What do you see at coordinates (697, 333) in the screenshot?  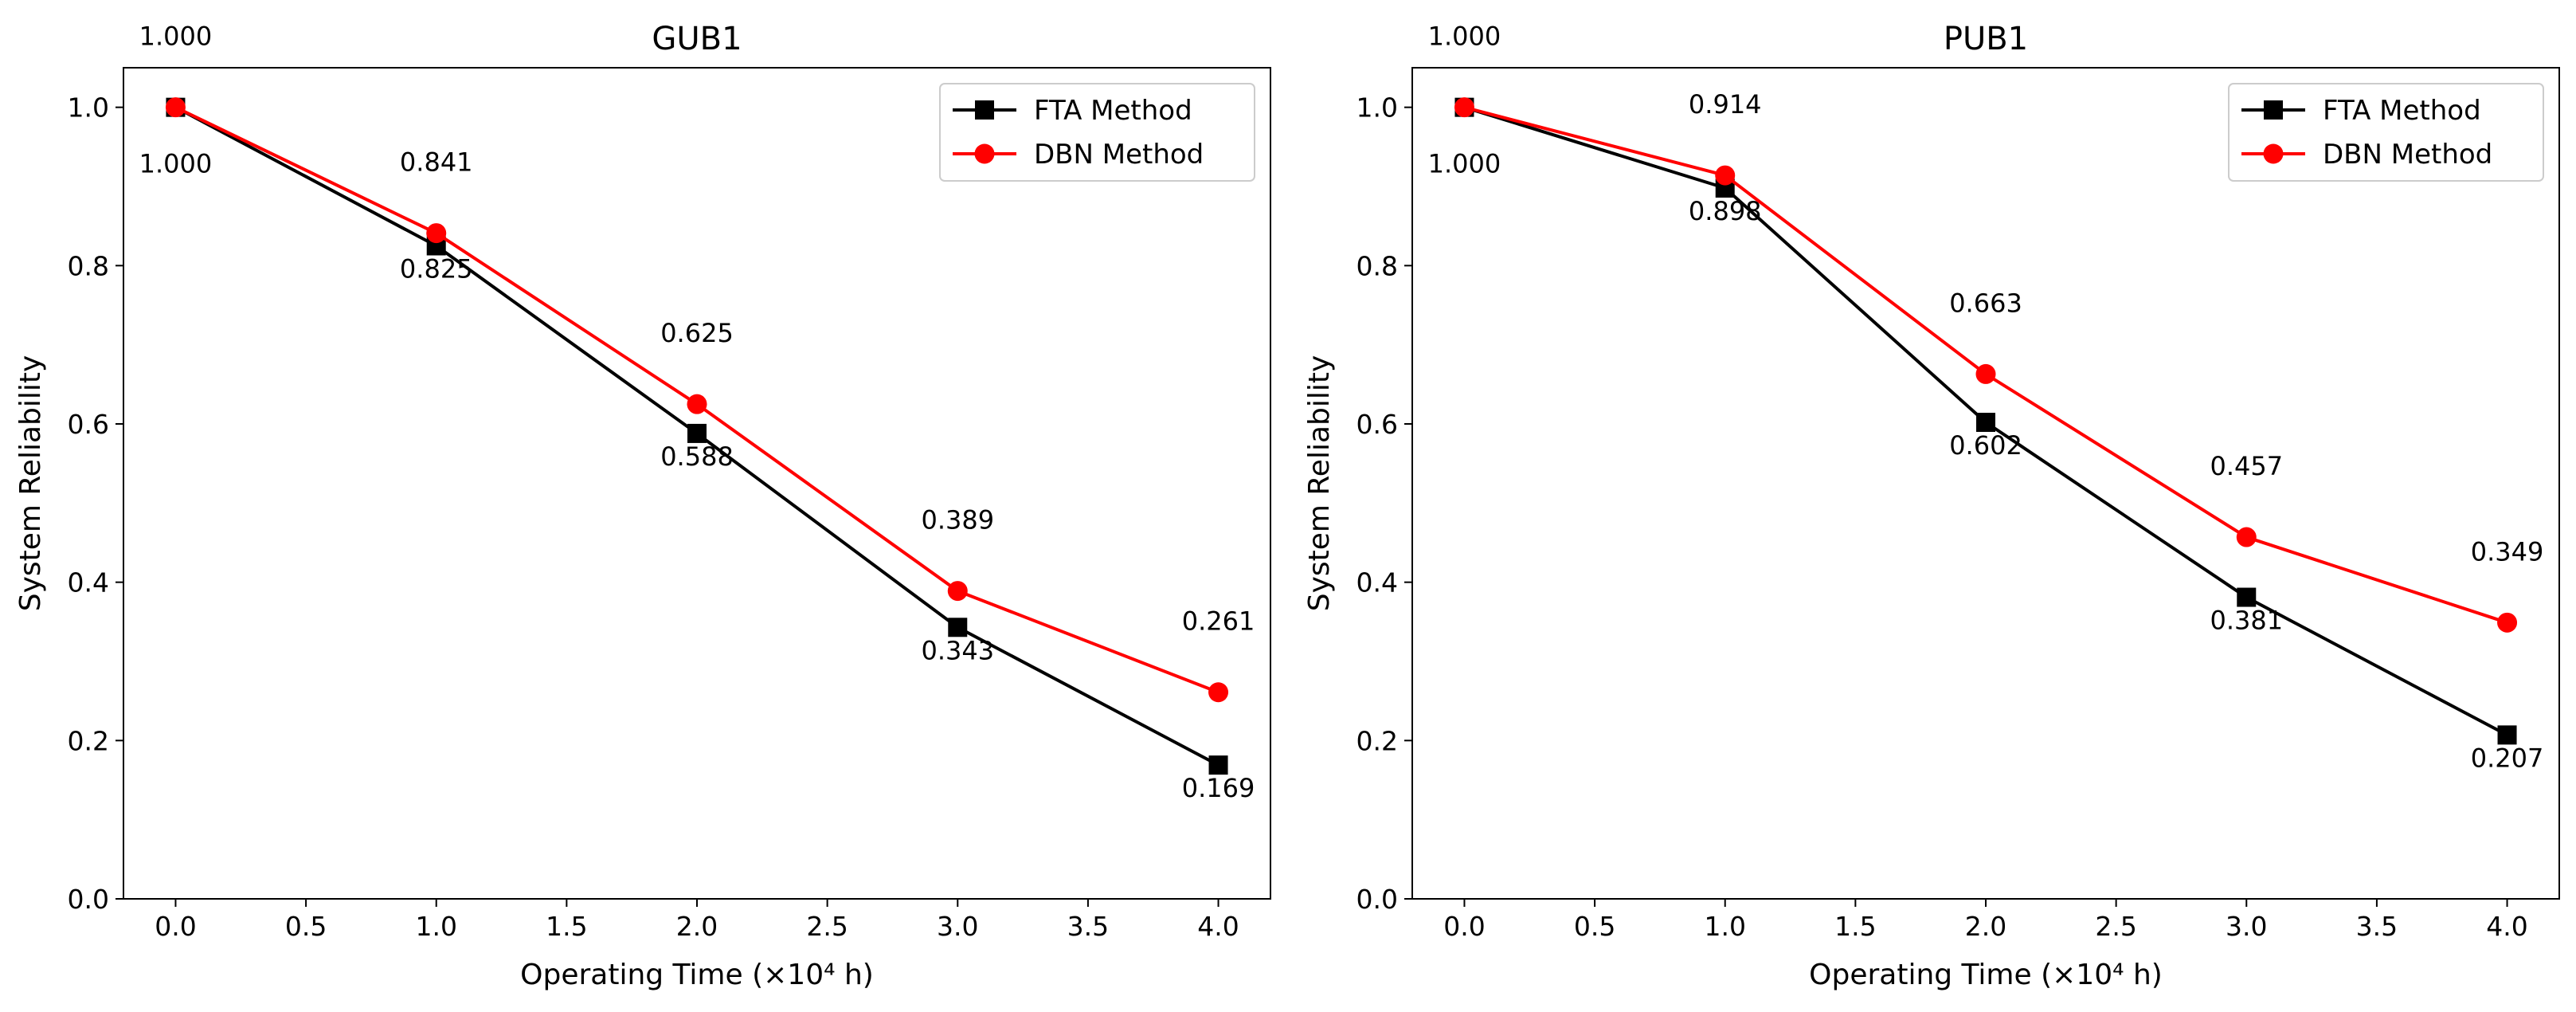 I see `data-label-dbn: 0.625` at bounding box center [697, 333].